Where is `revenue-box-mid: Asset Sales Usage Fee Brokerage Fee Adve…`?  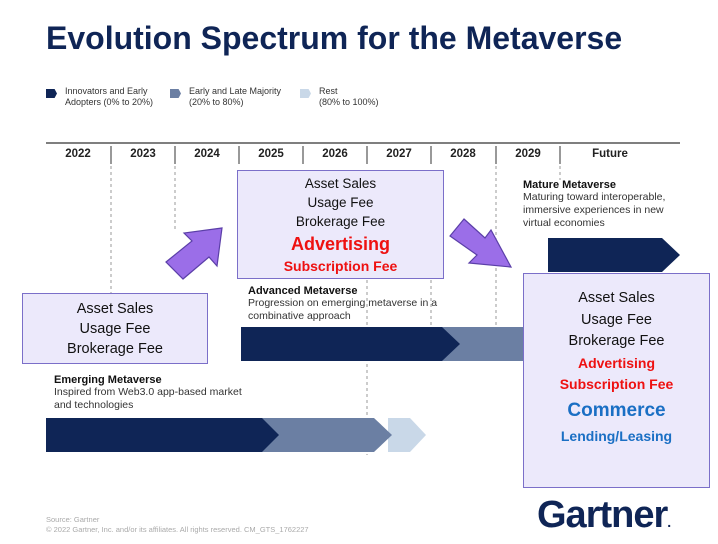 revenue-box-mid: Asset Sales Usage Fee Brokerage Fee Adve… is located at coordinates (340, 224).